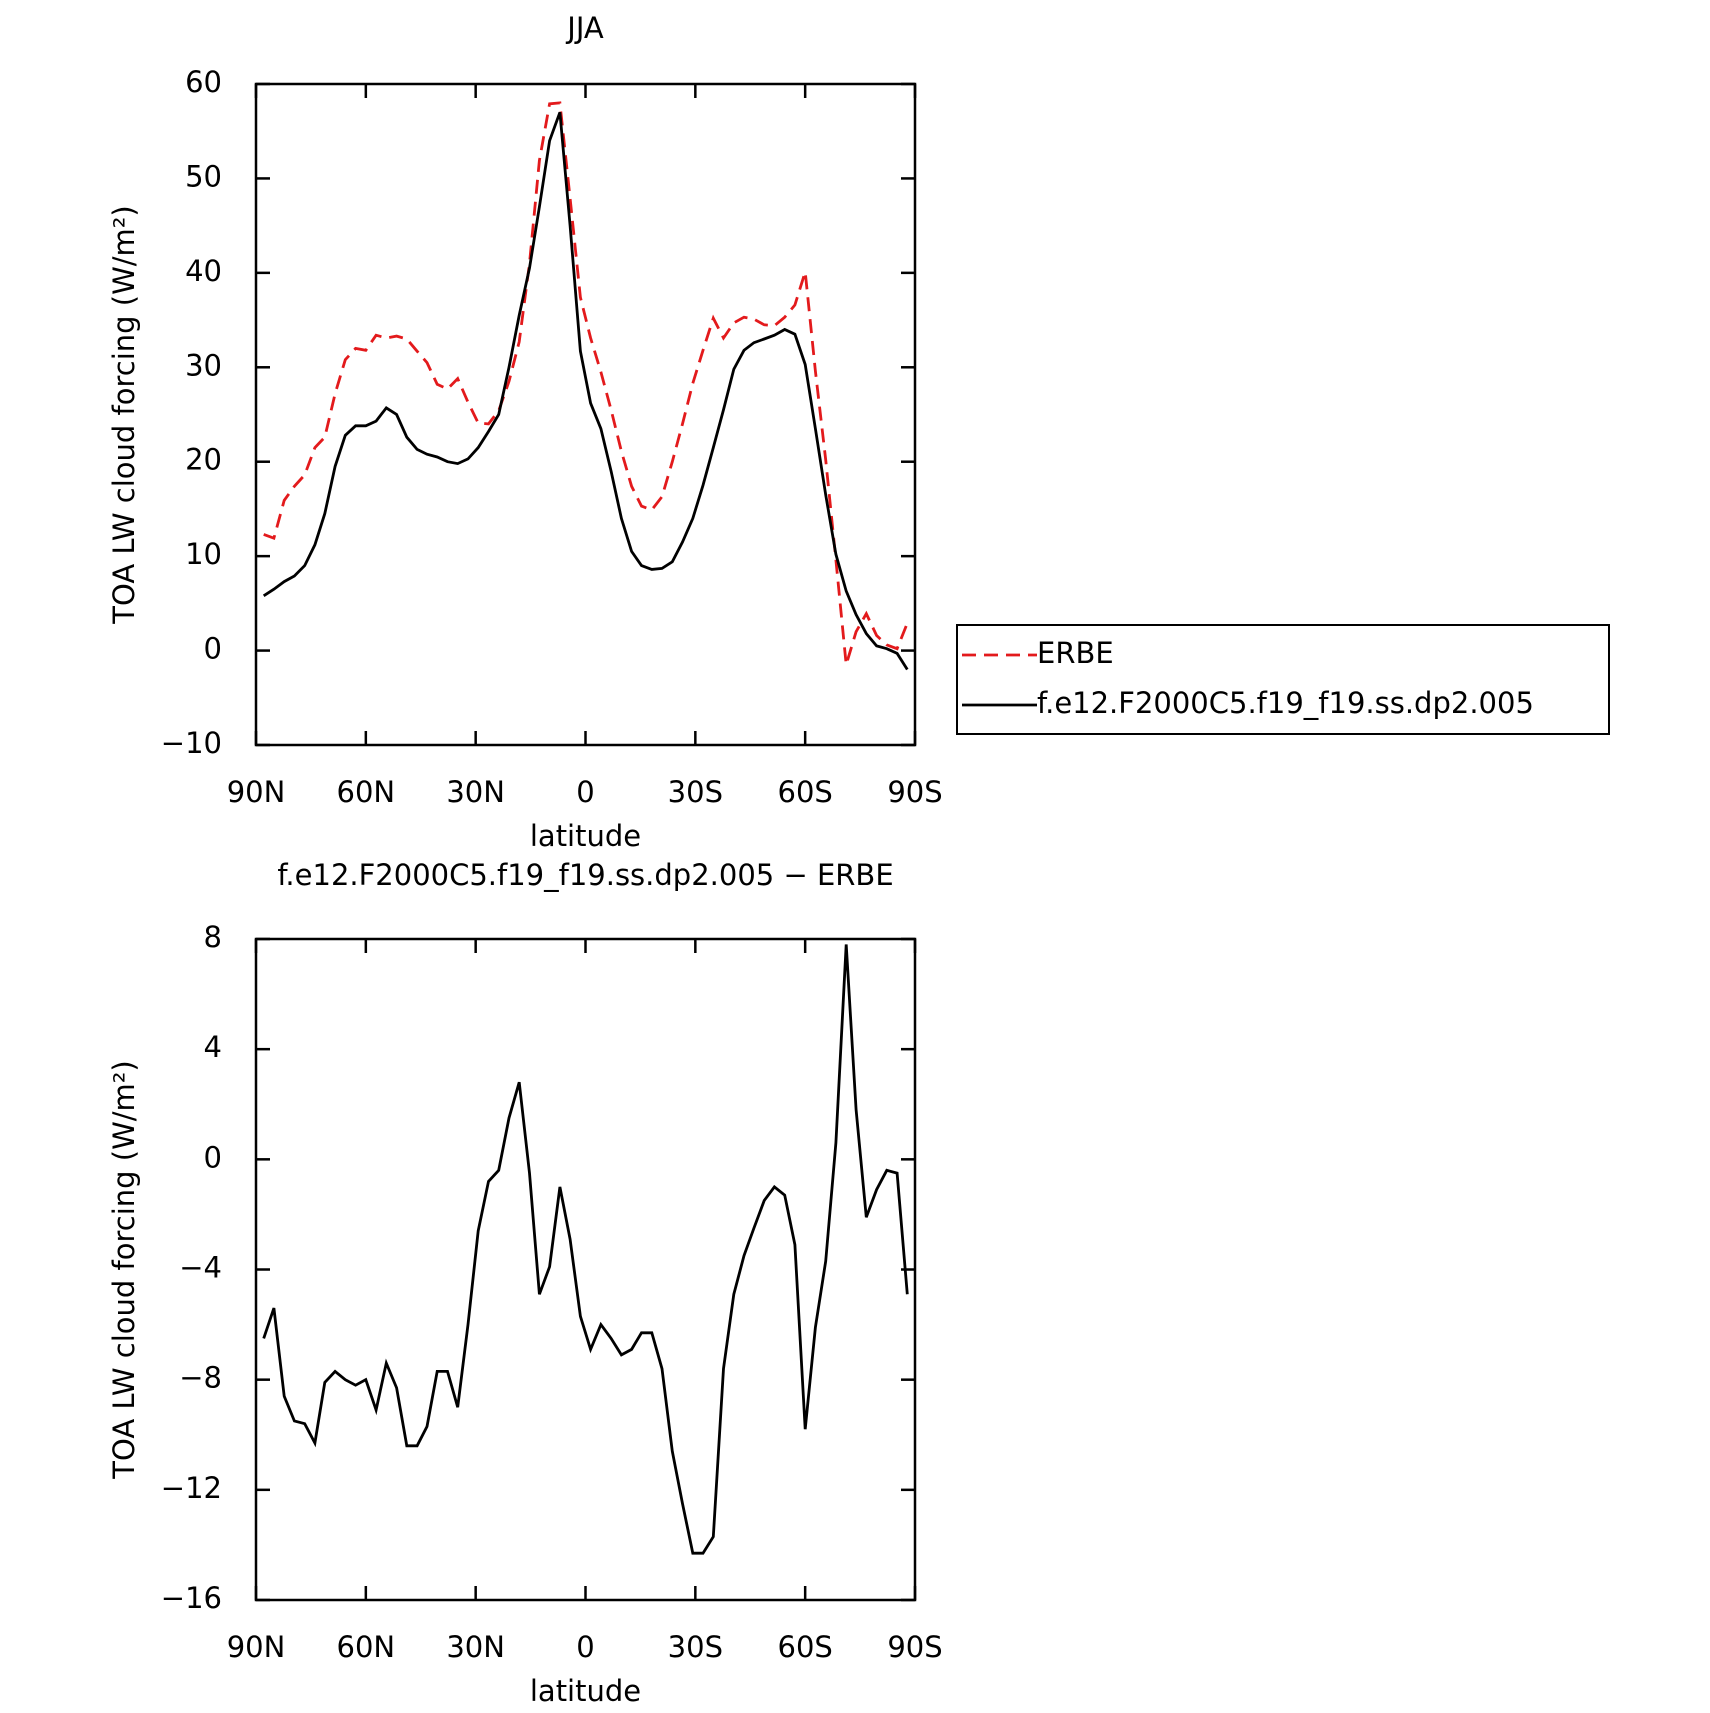  What do you see at coordinates (203, 460) in the screenshot?
I see `y-tick-label: 20` at bounding box center [203, 460].